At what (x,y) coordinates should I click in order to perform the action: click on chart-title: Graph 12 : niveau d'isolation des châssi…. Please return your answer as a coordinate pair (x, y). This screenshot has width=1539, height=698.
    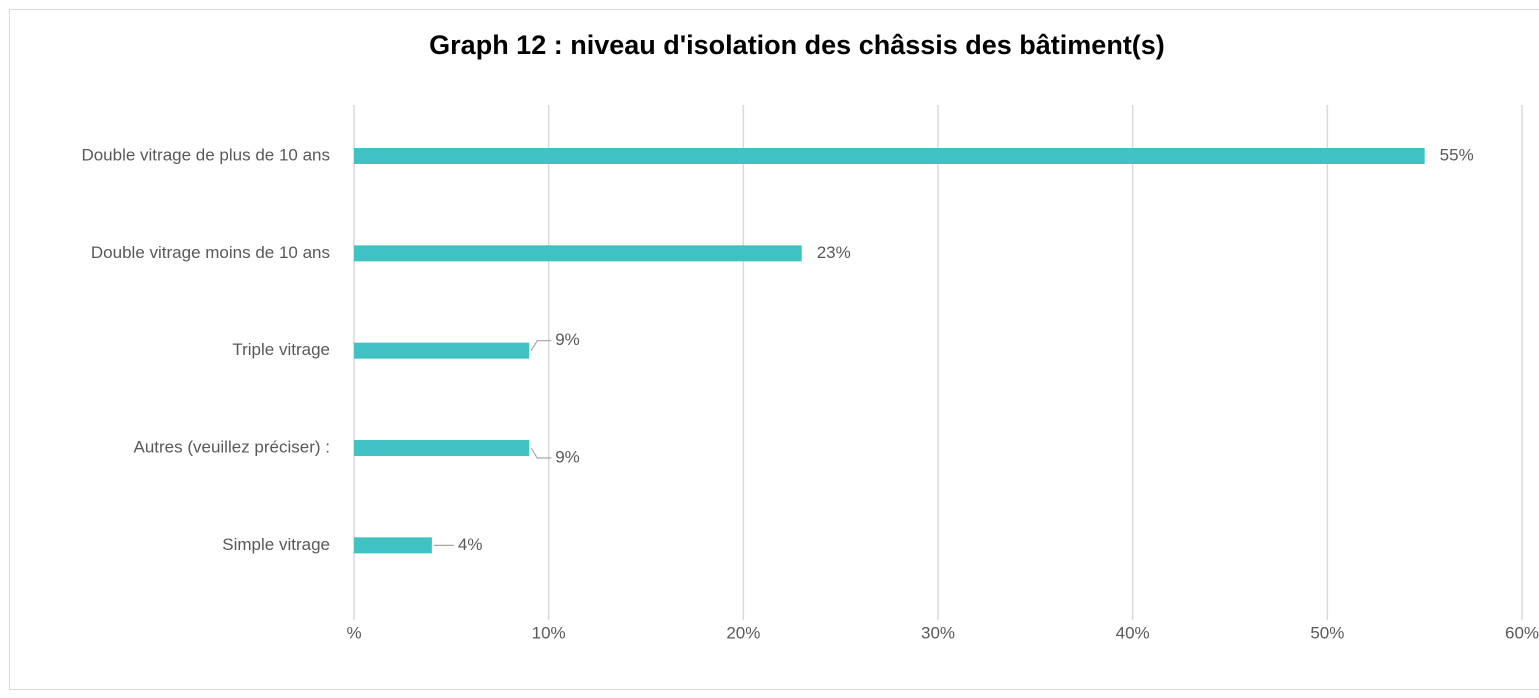
    Looking at the image, I should click on (797, 45).